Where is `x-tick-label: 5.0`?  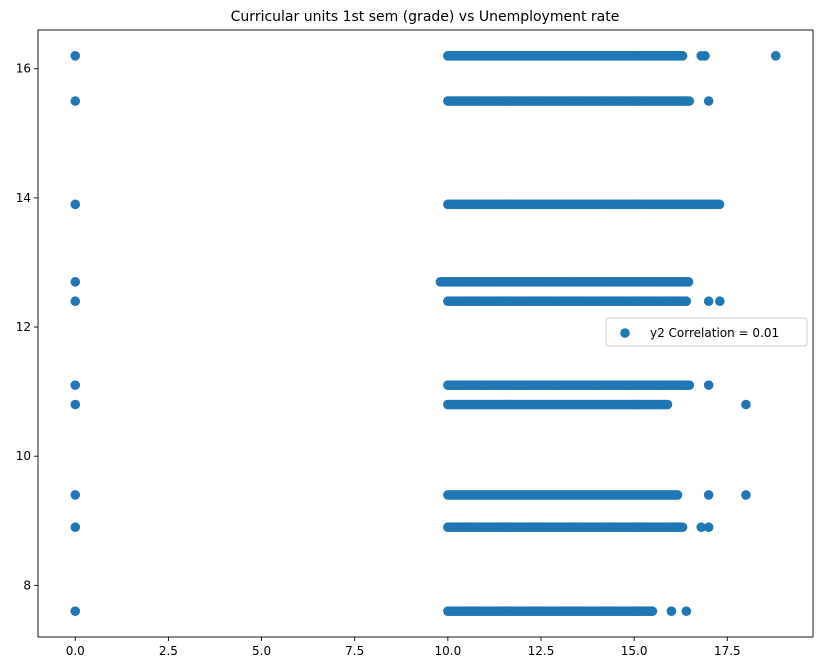 x-tick-label: 5.0 is located at coordinates (261, 651).